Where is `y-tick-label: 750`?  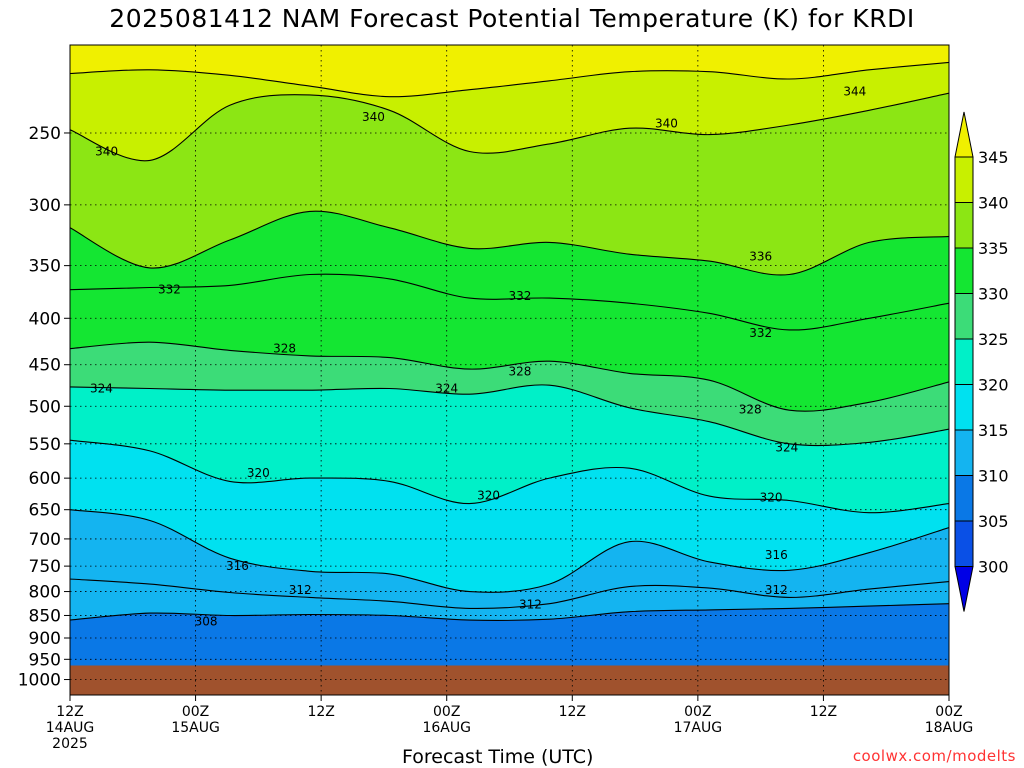 y-tick-label: 750 is located at coordinates (45, 567).